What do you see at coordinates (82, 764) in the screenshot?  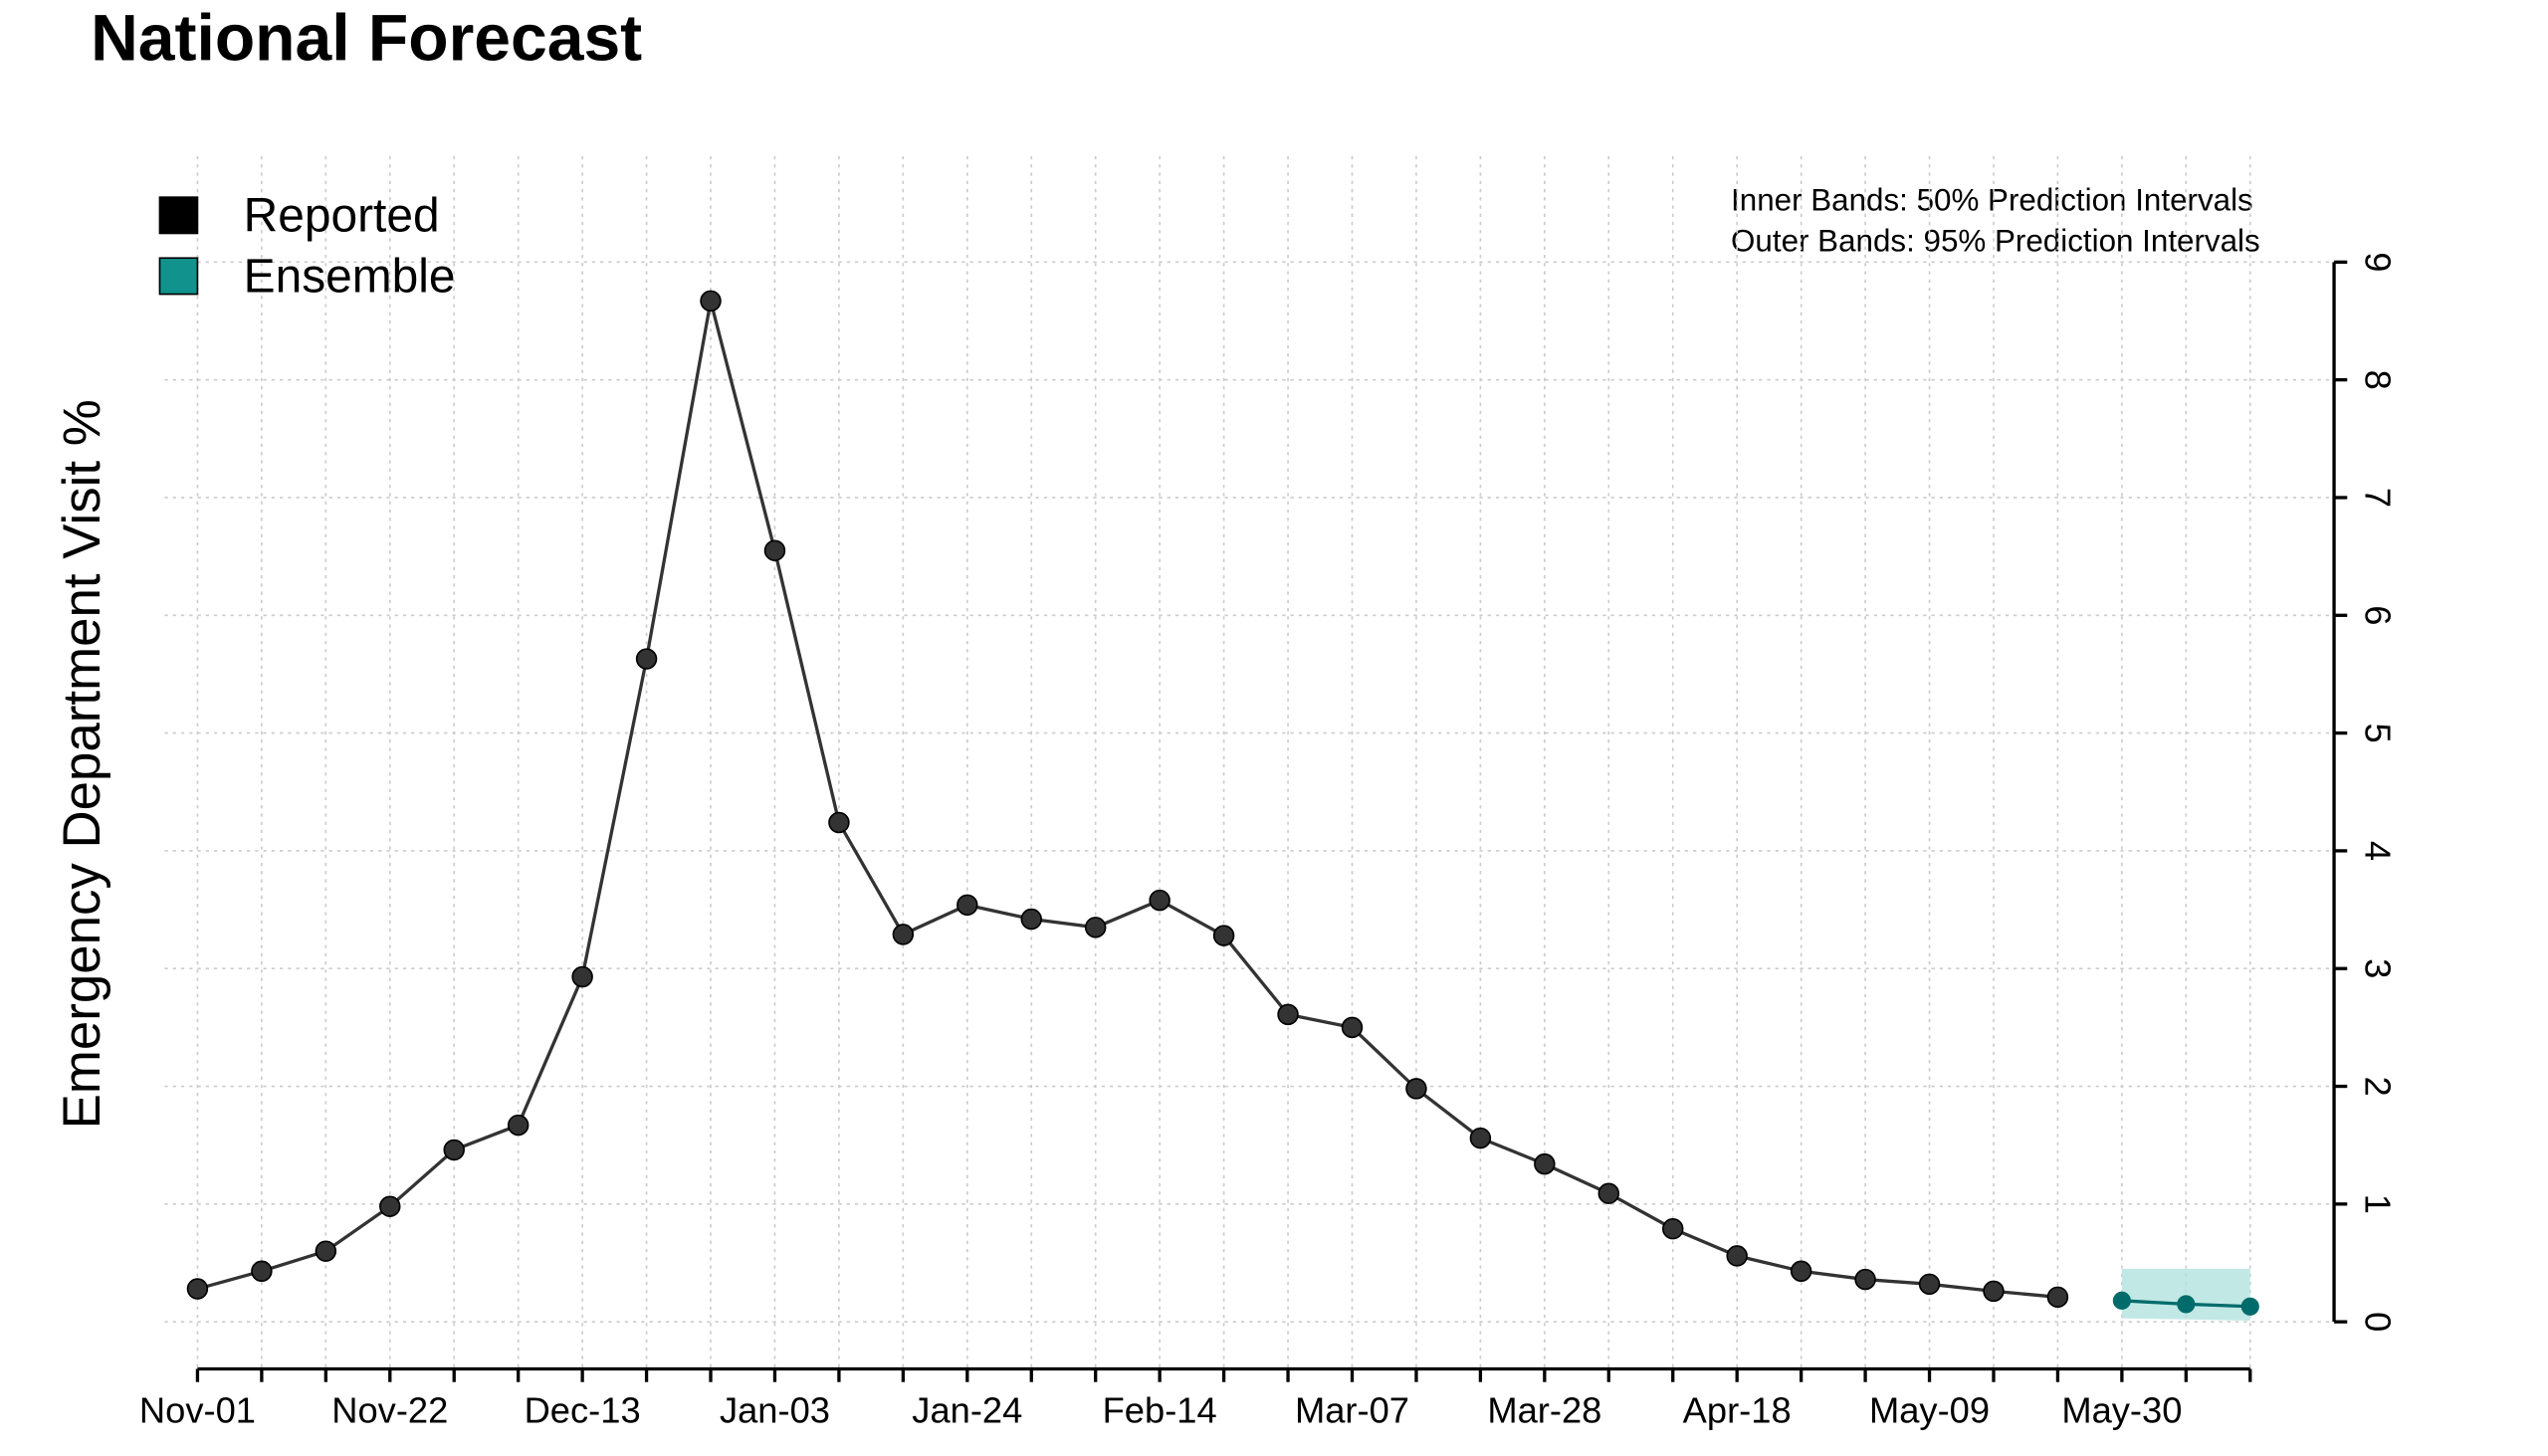 I see `y-axis-title: Emergency Department Visit %` at bounding box center [82, 764].